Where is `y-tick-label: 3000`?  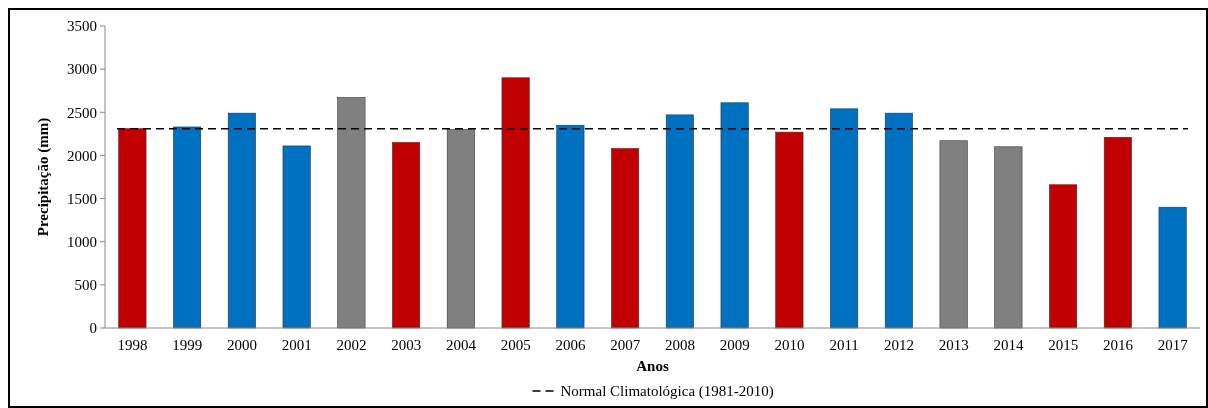 y-tick-label: 3000 is located at coordinates (82, 69).